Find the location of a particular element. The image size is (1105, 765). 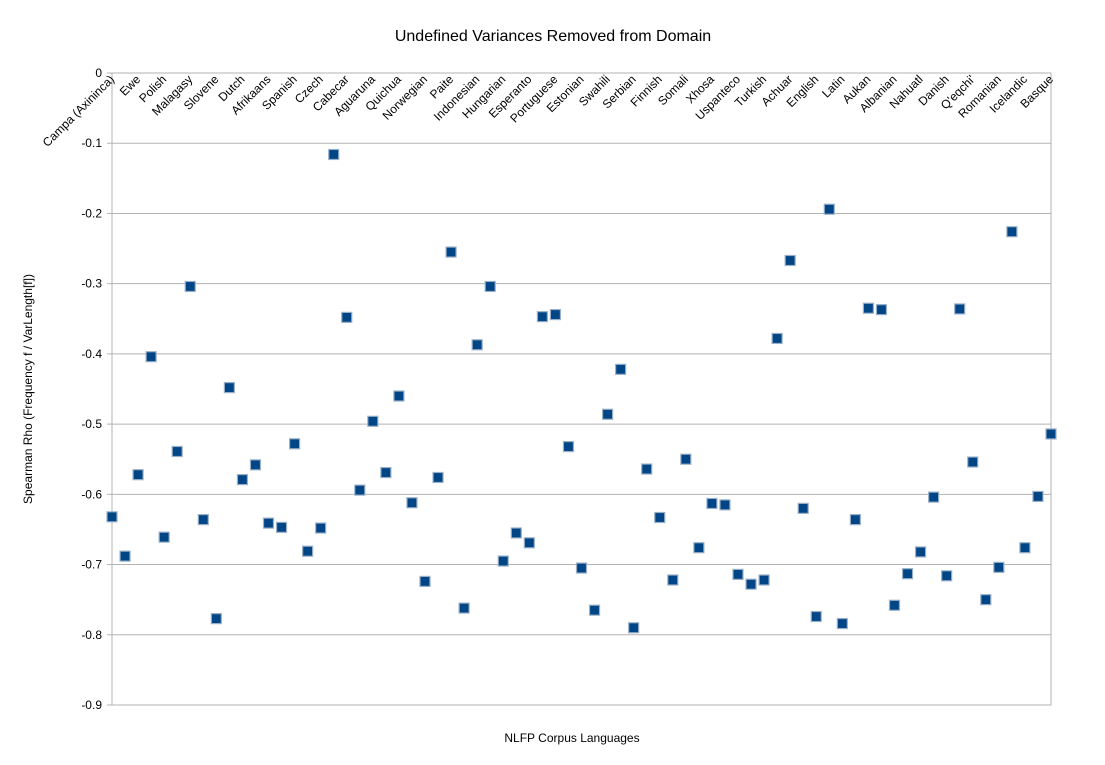

y-tick-labels: 0 -0.1 -0.2 -0.3 -0.4 -0.5 -0.6 -0.7 -0.8 -0.9 is located at coordinates (91, 389).